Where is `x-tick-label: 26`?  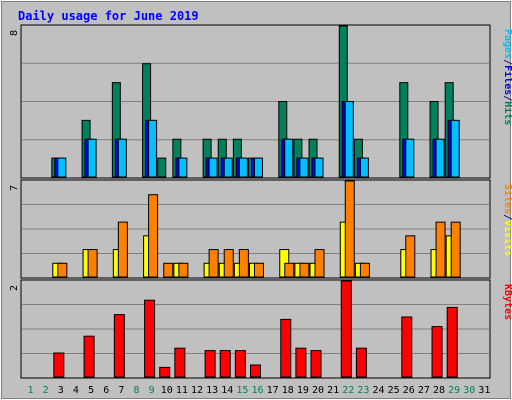 x-tick-label: 26 is located at coordinates (409, 390).